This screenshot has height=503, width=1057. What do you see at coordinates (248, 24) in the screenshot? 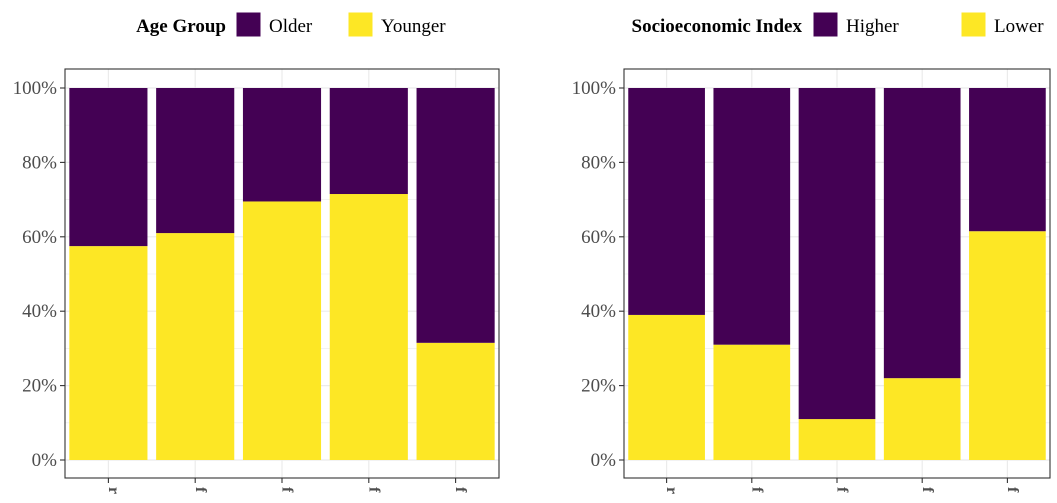
I see `legend-swatch-older` at bounding box center [248, 24].